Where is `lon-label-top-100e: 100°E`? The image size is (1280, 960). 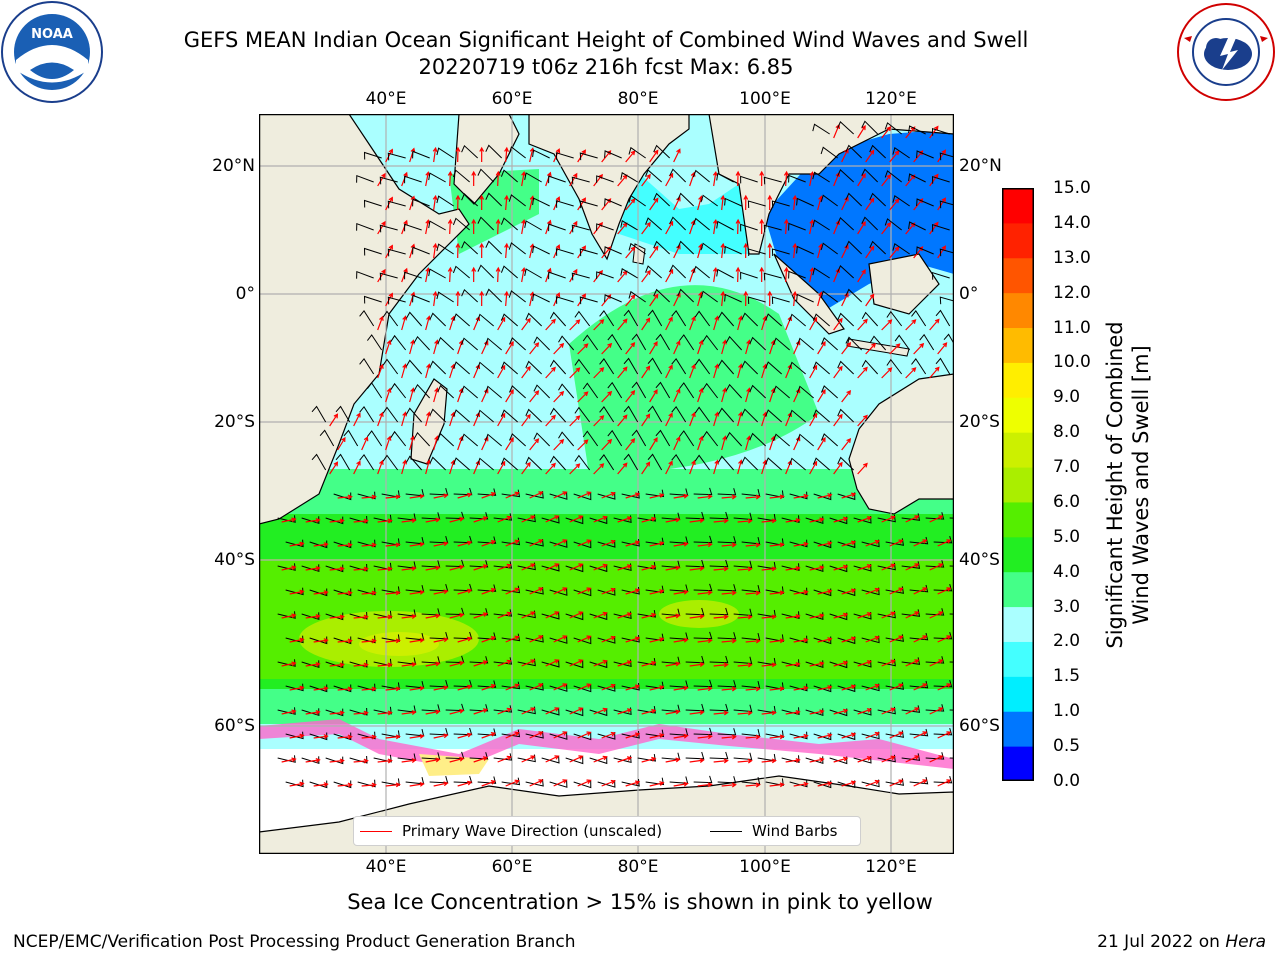
lon-label-top-100e: 100°E is located at coordinates (765, 99).